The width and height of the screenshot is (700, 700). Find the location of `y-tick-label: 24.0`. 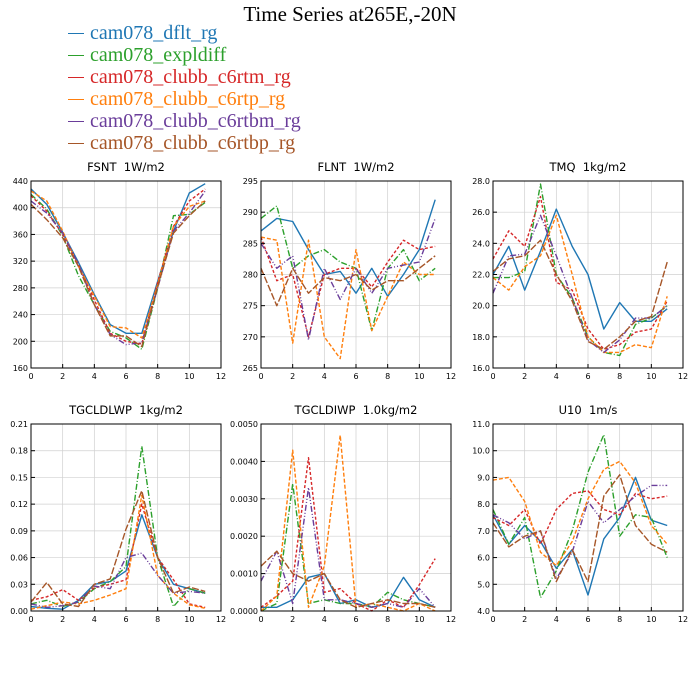

y-tick-label: 24.0 is located at coordinates (481, 243).